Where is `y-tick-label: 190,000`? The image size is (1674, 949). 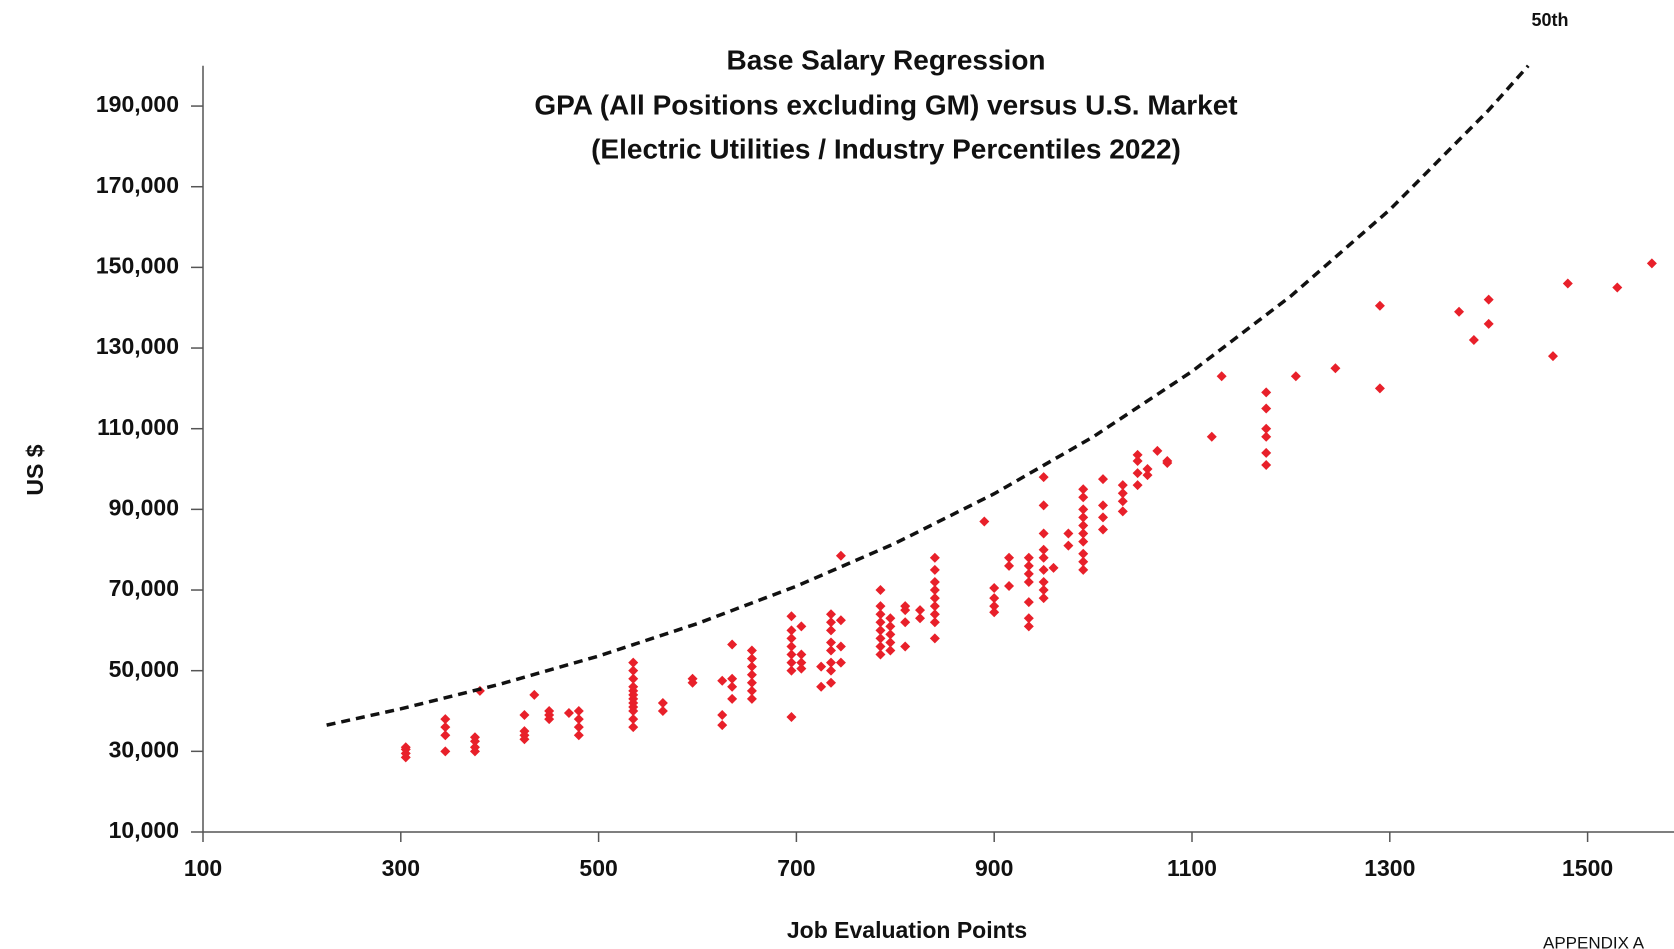 y-tick-label: 190,000 is located at coordinates (137, 104).